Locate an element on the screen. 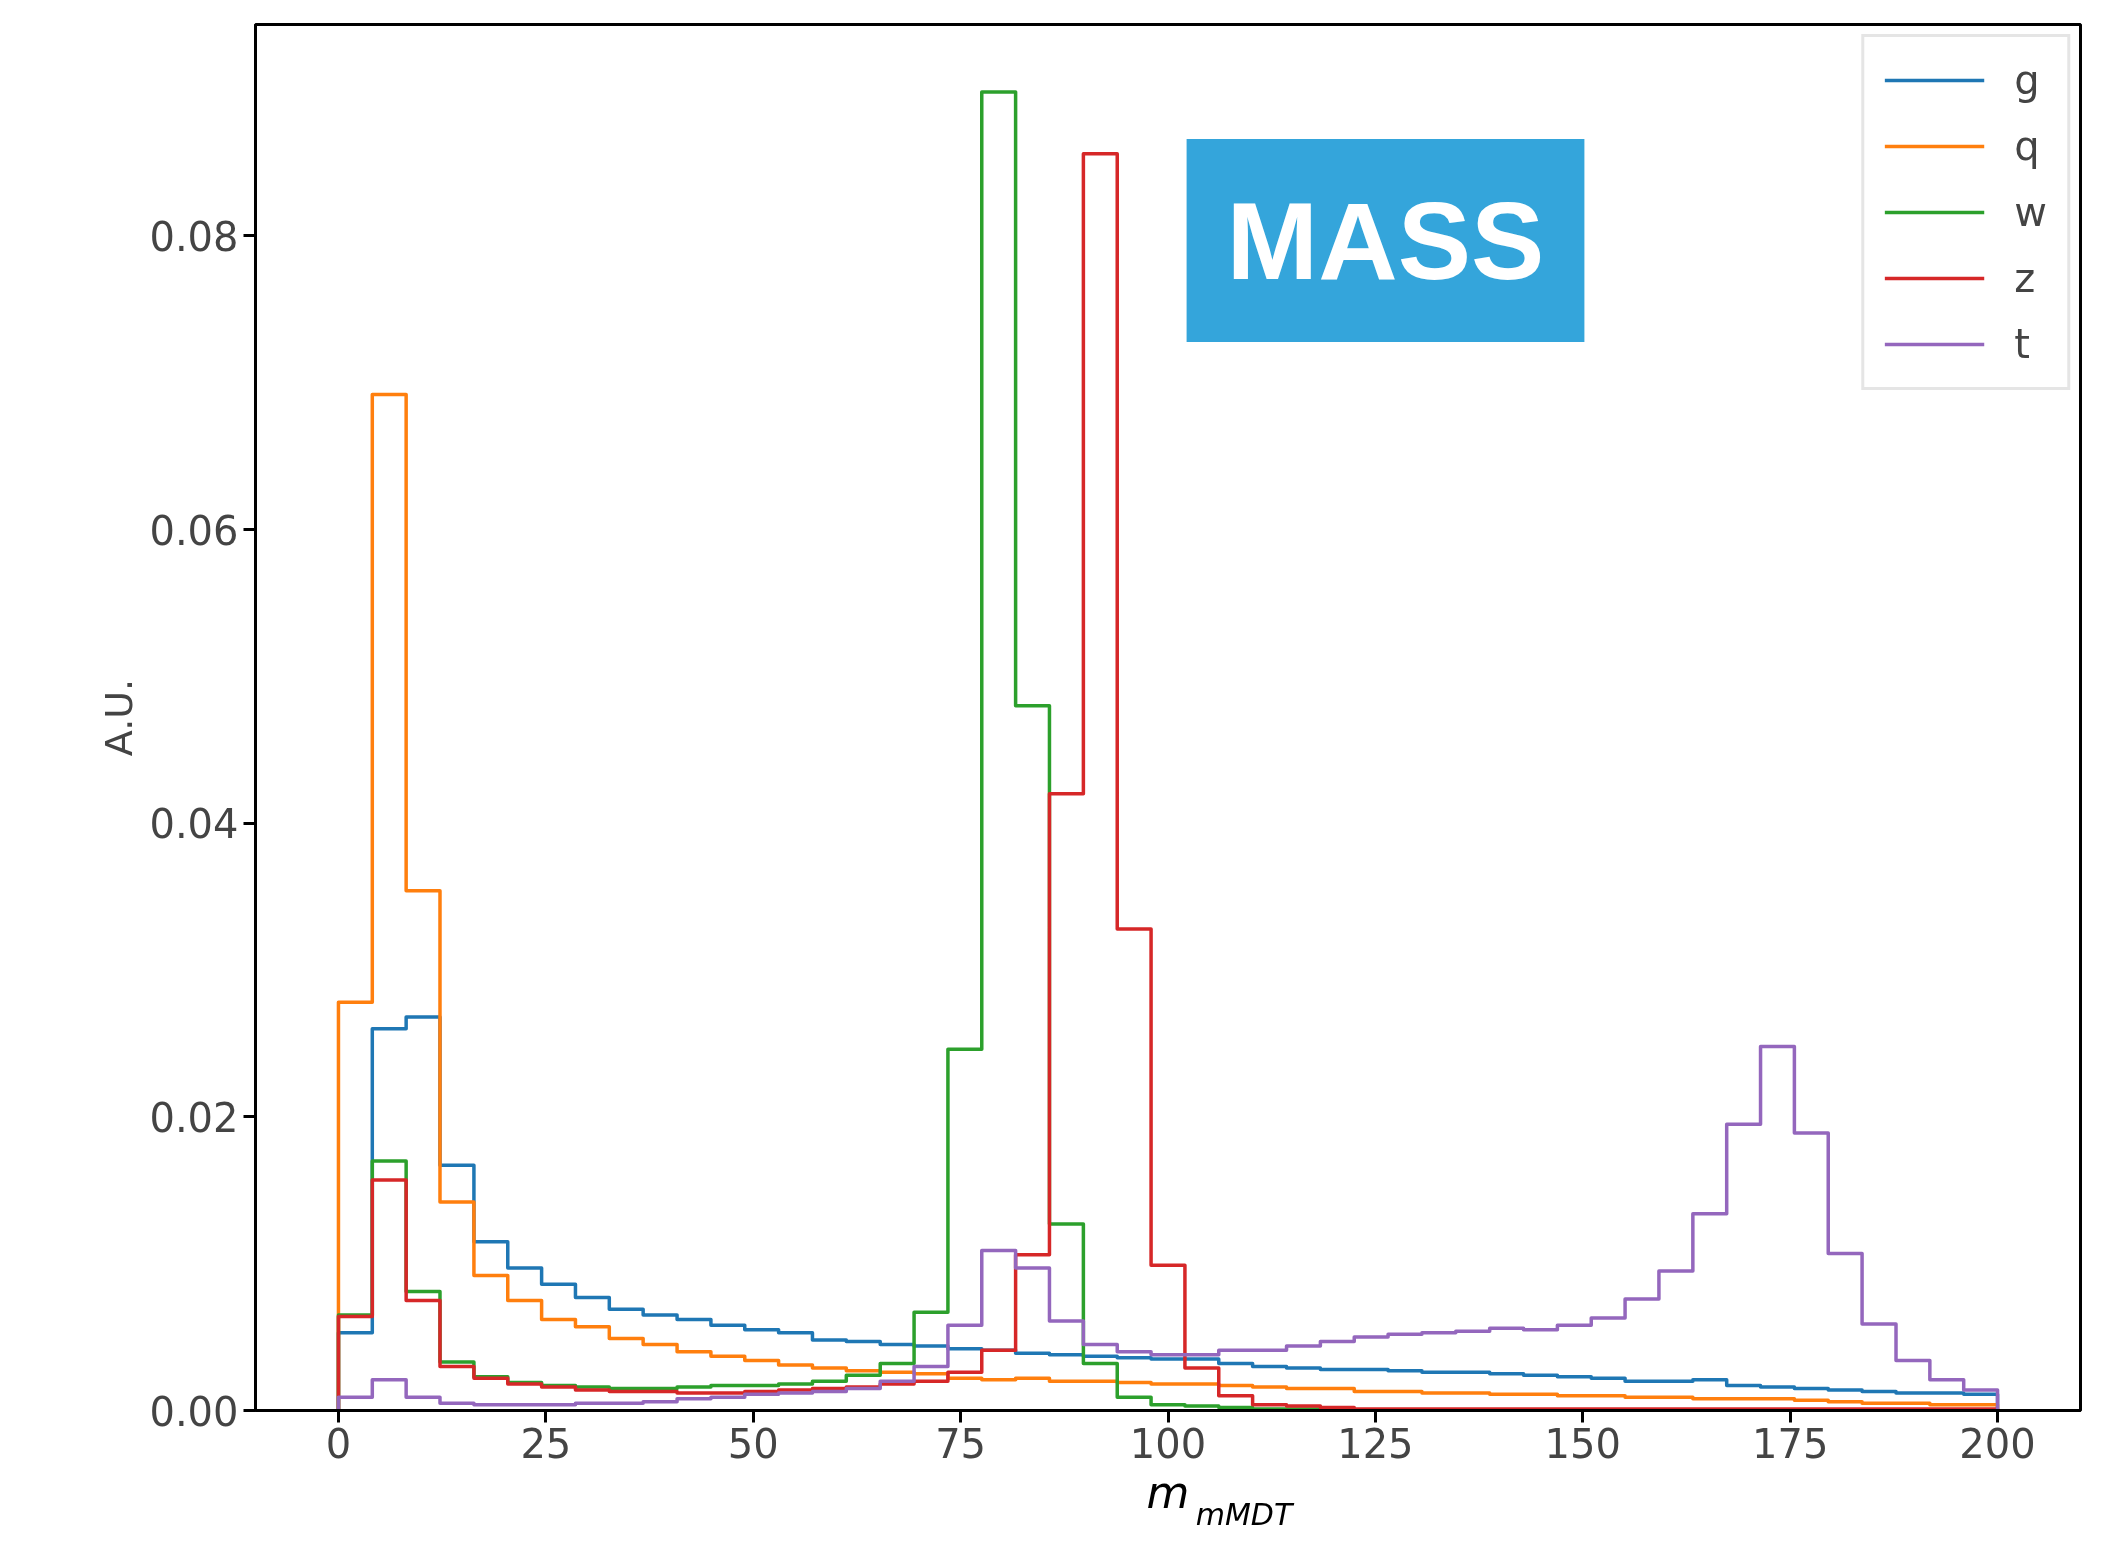 This screenshot has height=1567, width=2106. legend-label: t is located at coordinates (2022, 344).